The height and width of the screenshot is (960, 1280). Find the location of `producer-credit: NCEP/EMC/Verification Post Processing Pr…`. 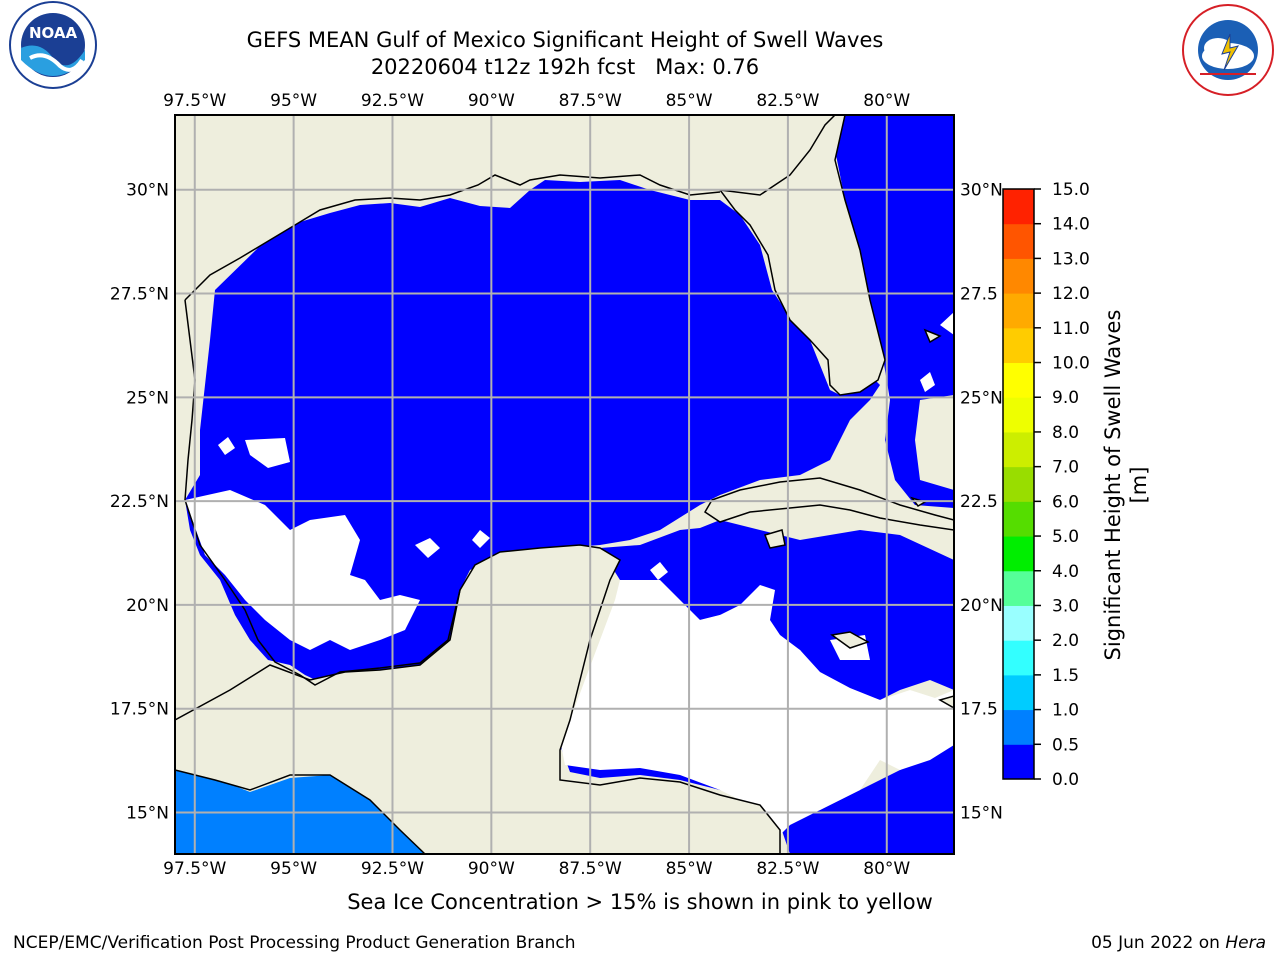

producer-credit: NCEP/EMC/Verification Post Processing Pr… is located at coordinates (294, 943).